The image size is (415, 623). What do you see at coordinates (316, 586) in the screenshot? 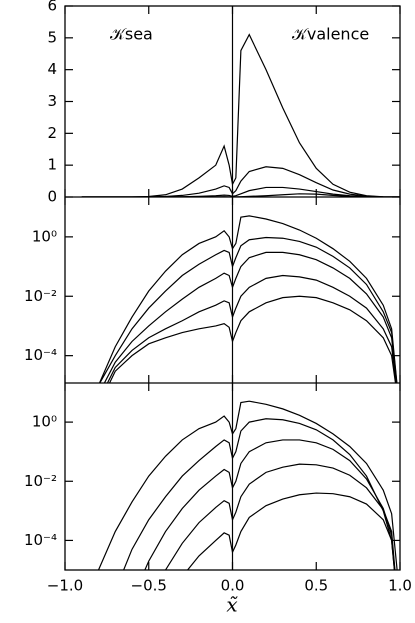
I see `x-tick-label: 0.5` at bounding box center [316, 586].